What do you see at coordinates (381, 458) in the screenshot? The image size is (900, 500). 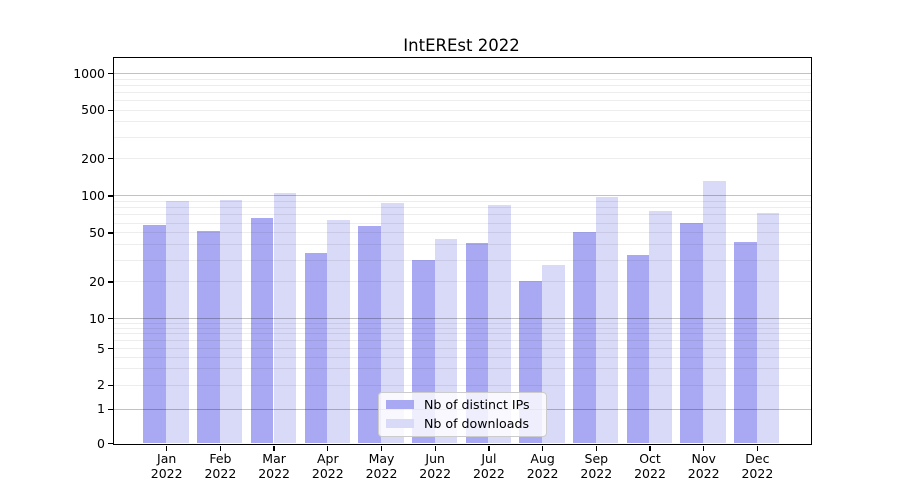 I see `x-tick-month: May` at bounding box center [381, 458].